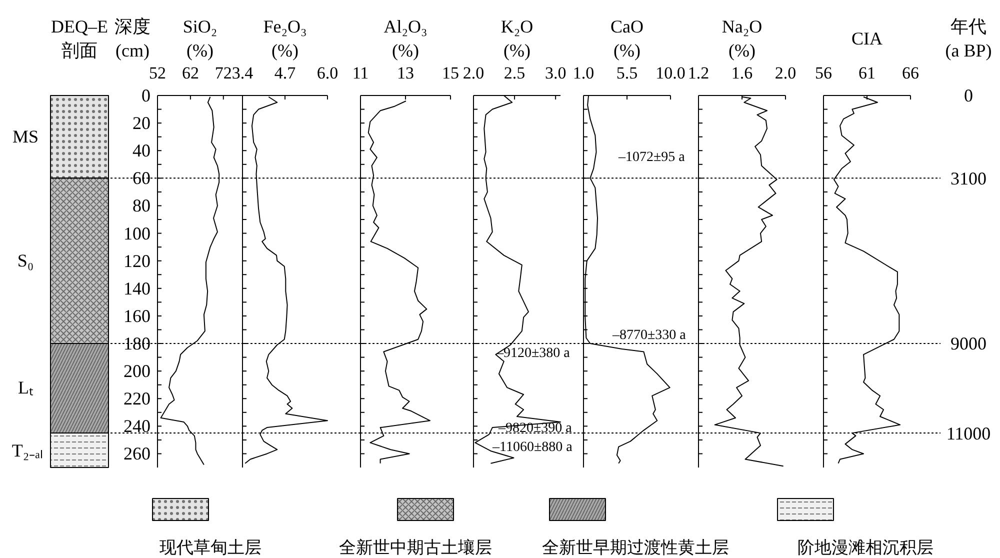 The width and height of the screenshot is (1000, 558). What do you see at coordinates (137, 288) in the screenshot?
I see `y-tick-label: 140` at bounding box center [137, 288].